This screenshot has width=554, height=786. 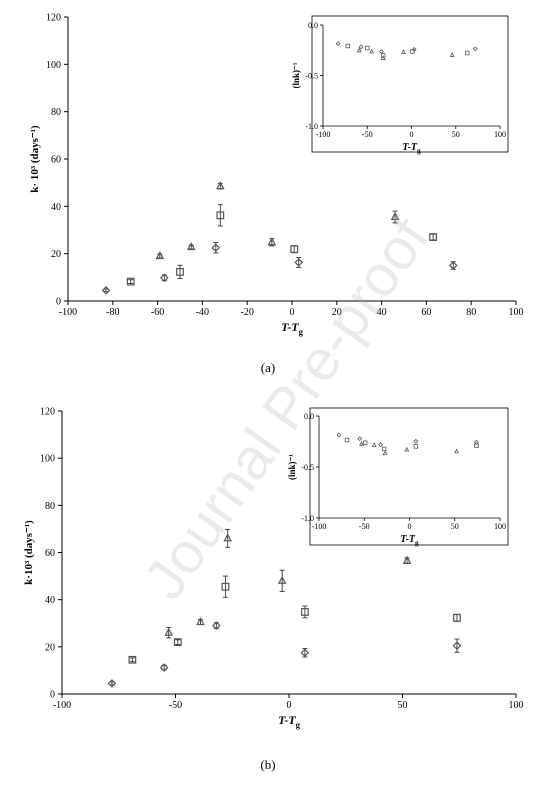 I want to click on chart2-y-tick-label: 20, so click(x=50, y=647).